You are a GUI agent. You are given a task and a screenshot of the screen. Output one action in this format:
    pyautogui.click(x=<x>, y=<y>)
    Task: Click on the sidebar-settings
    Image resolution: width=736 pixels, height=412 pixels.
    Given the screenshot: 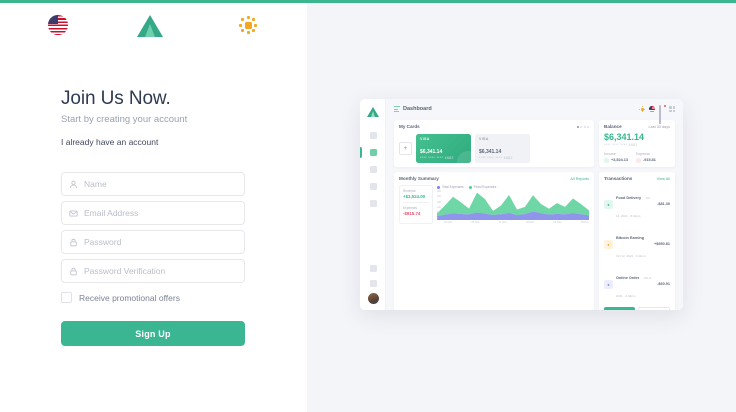 What is the action you would take?
    pyautogui.click(x=373, y=283)
    